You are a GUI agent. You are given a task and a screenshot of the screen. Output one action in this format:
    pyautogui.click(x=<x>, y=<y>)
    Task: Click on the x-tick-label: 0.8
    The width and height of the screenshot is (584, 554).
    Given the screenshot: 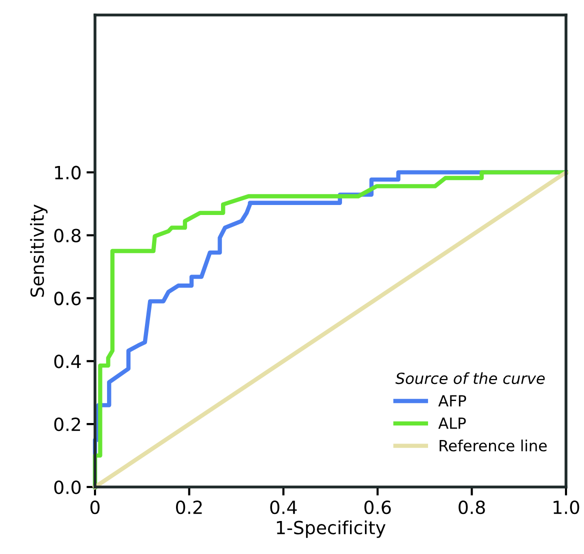 What is the action you would take?
    pyautogui.click(x=471, y=507)
    